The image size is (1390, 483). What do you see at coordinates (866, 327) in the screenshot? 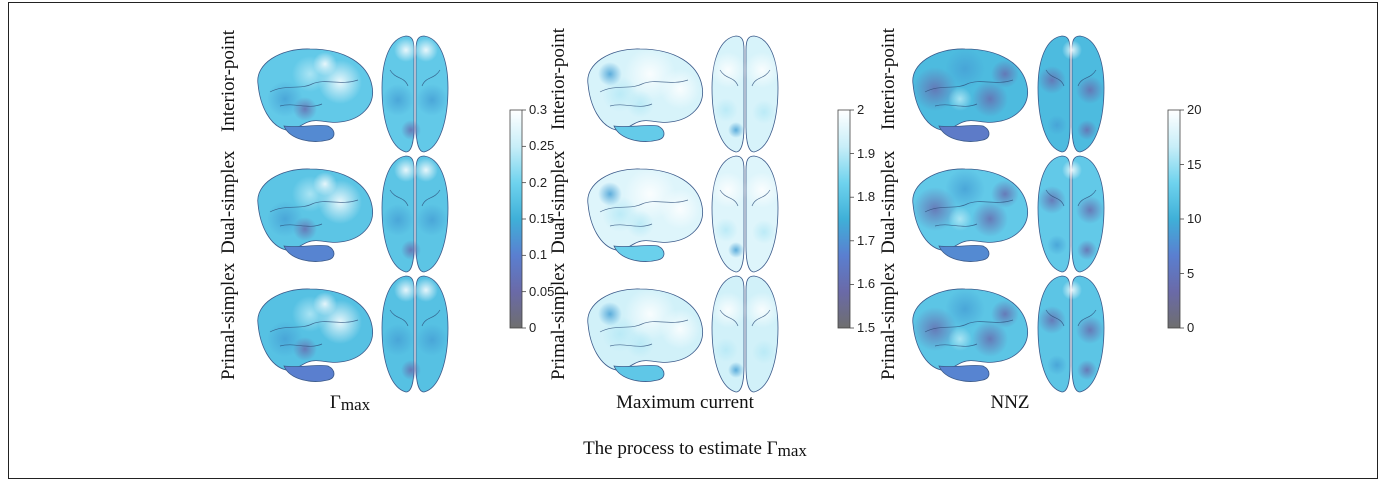
I see `colorbar2-tick-label: 1.5` at bounding box center [866, 327].